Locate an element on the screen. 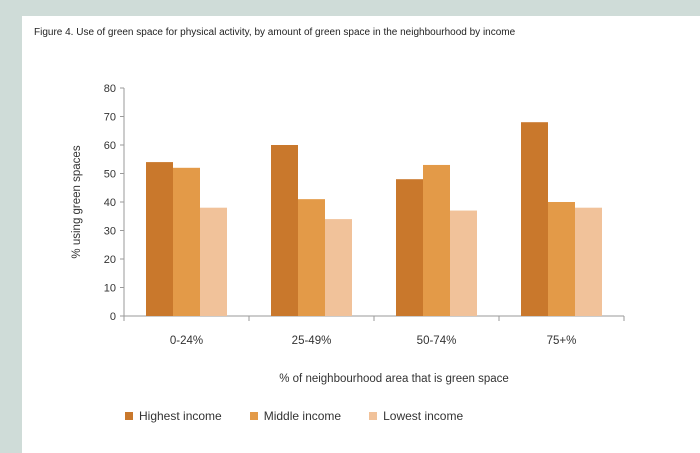 The height and width of the screenshot is (453, 700). legend-label: Lowest income is located at coordinates (423, 416).